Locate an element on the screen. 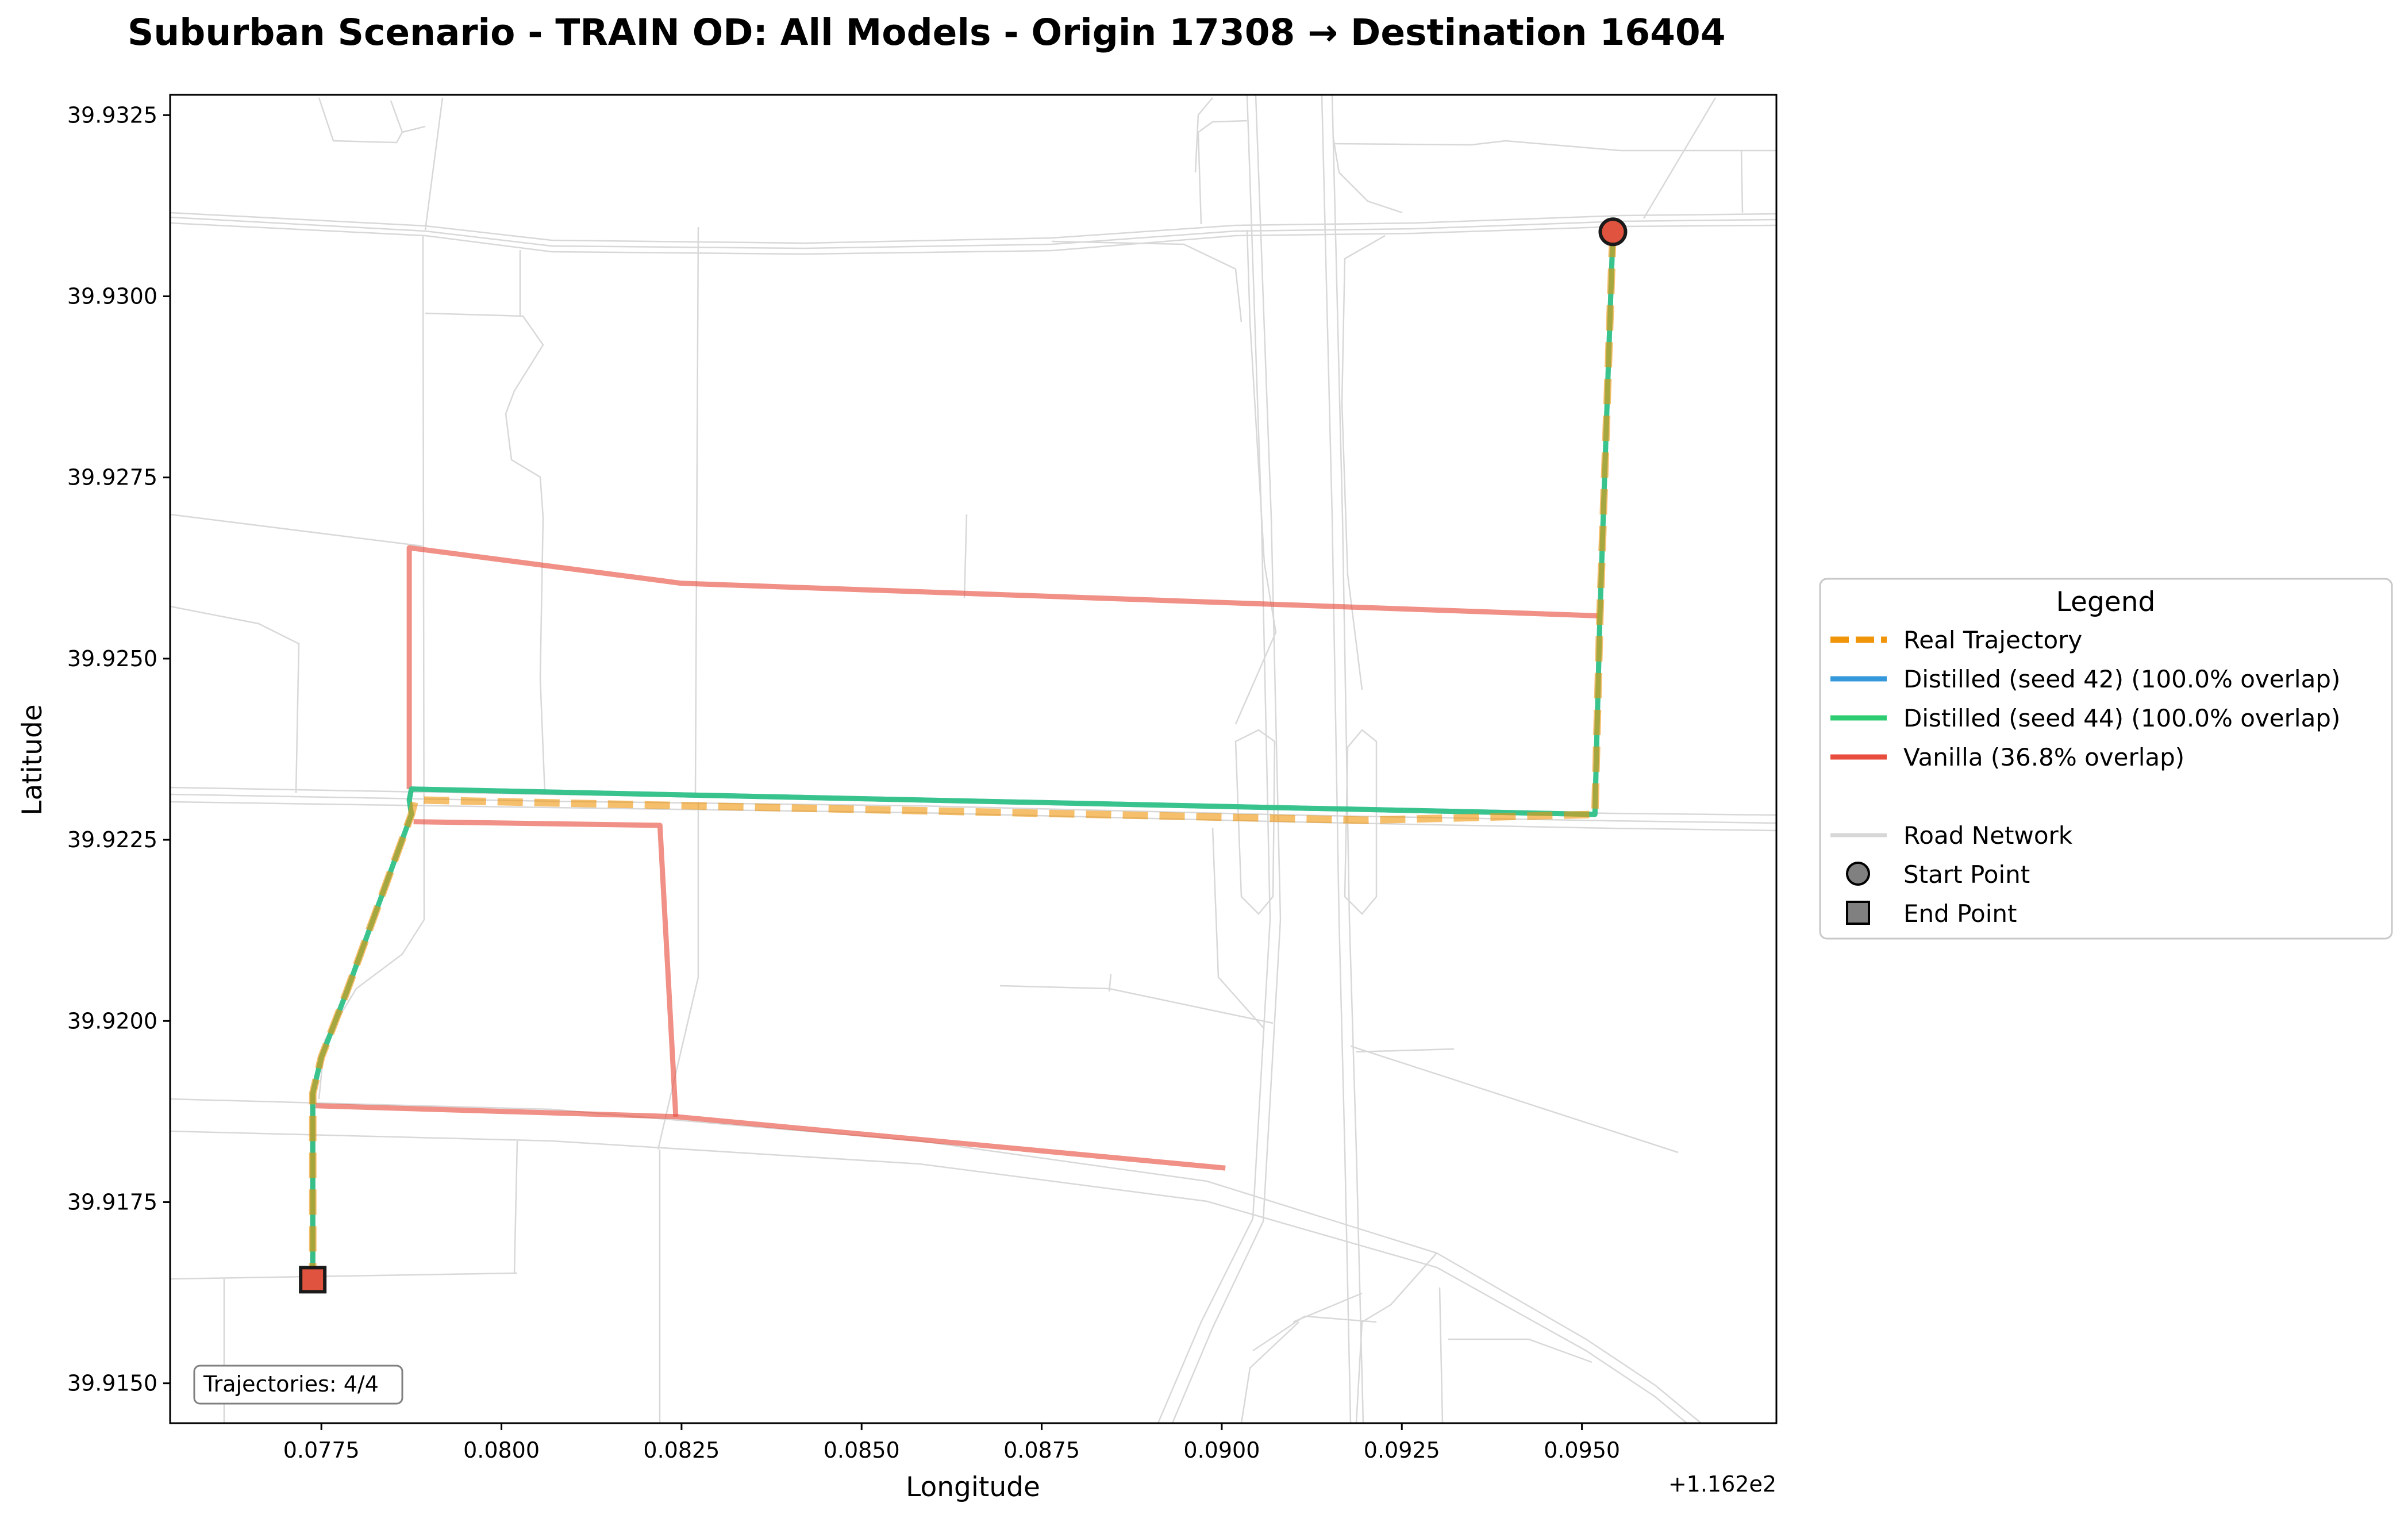  x-tick-label: 0.0950 is located at coordinates (1582, 1451).